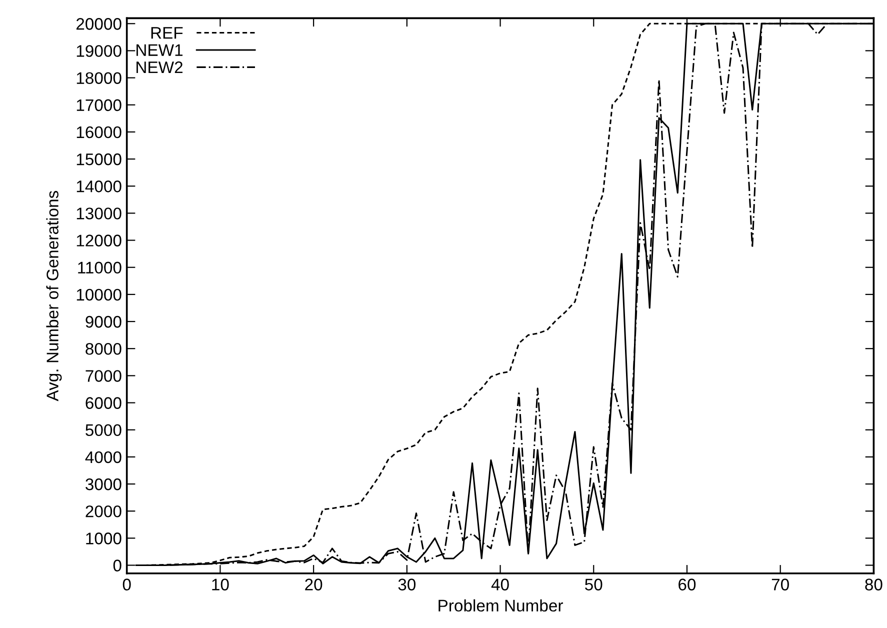 The image size is (887, 628). What do you see at coordinates (99, 186) in the screenshot?
I see `y-tick-label: 14000` at bounding box center [99, 186].